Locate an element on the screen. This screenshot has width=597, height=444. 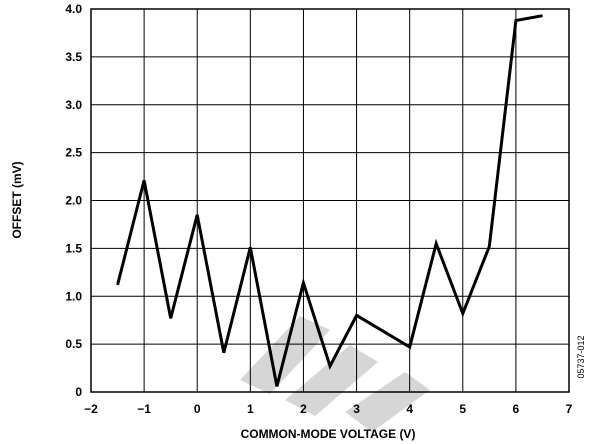
y-tick-label: 3.5 is located at coordinates (73, 57).